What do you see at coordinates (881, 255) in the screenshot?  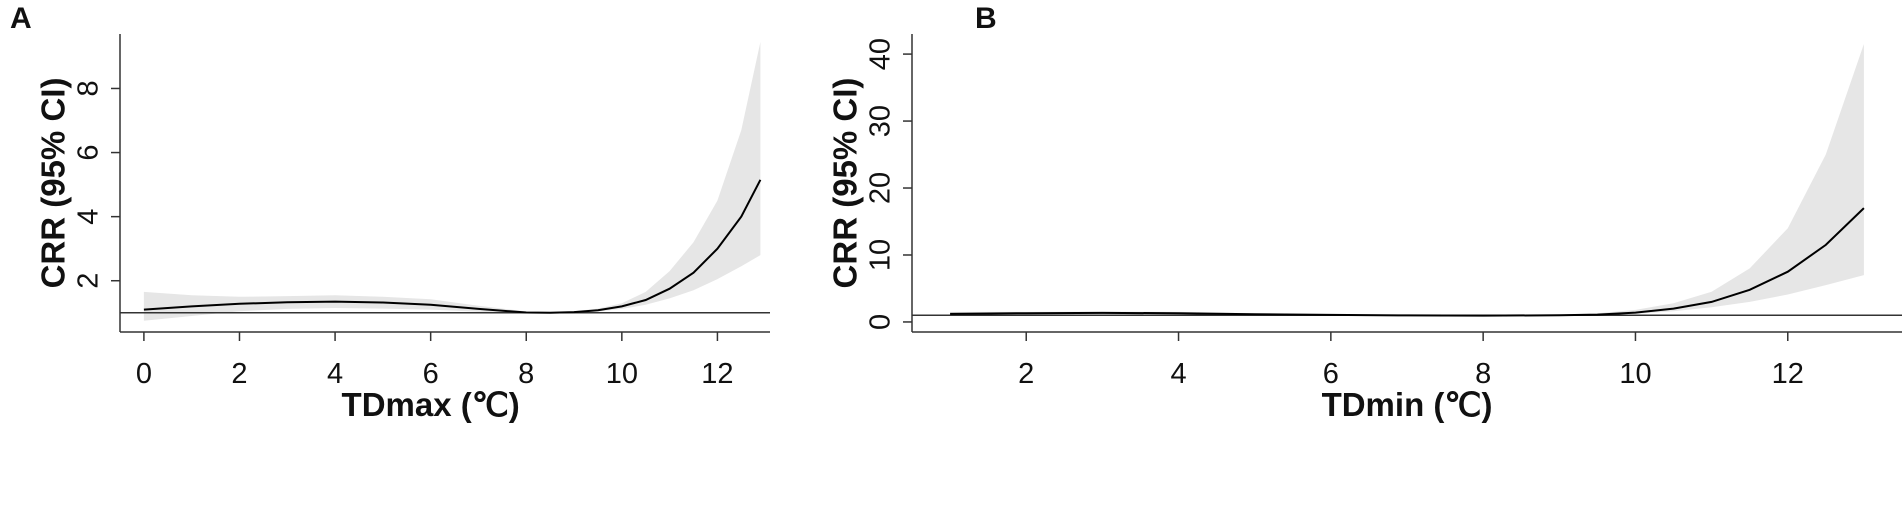 I see `y-tick-label: 10` at bounding box center [881, 255].